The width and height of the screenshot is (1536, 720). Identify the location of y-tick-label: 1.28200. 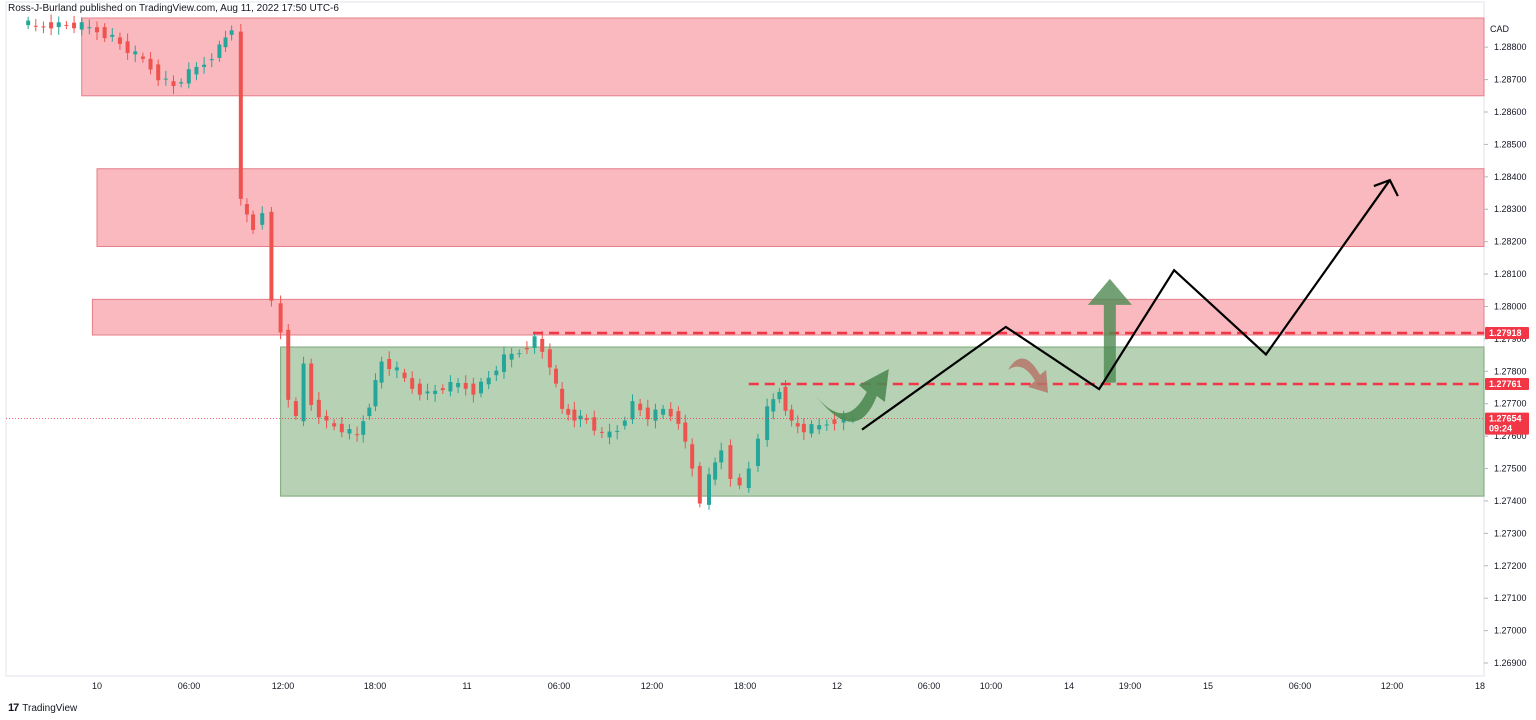
(1510, 242).